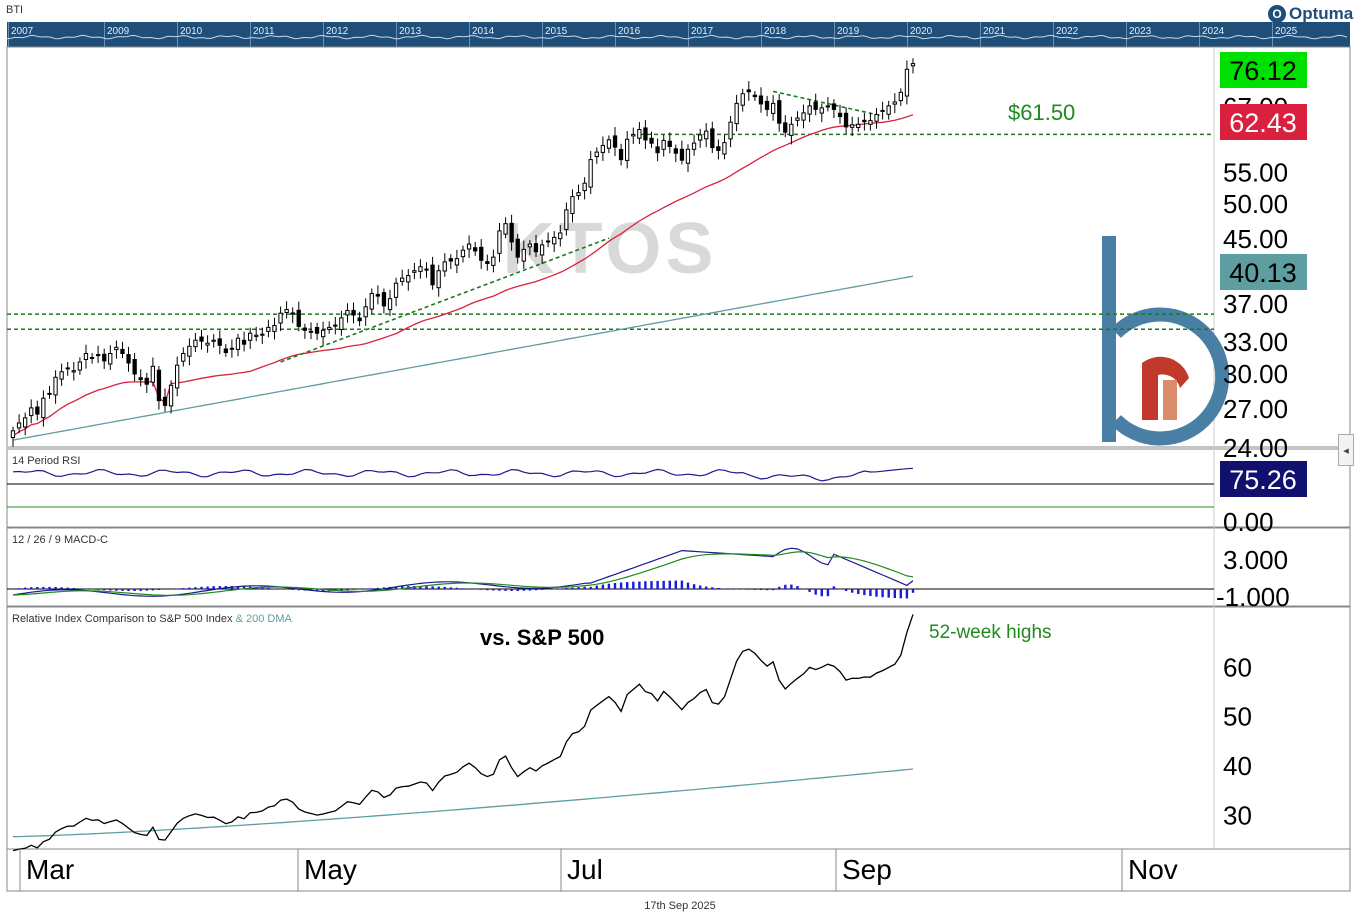 The height and width of the screenshot is (924, 1357). I want to click on last-price-label: 76.12, so click(1263, 70).